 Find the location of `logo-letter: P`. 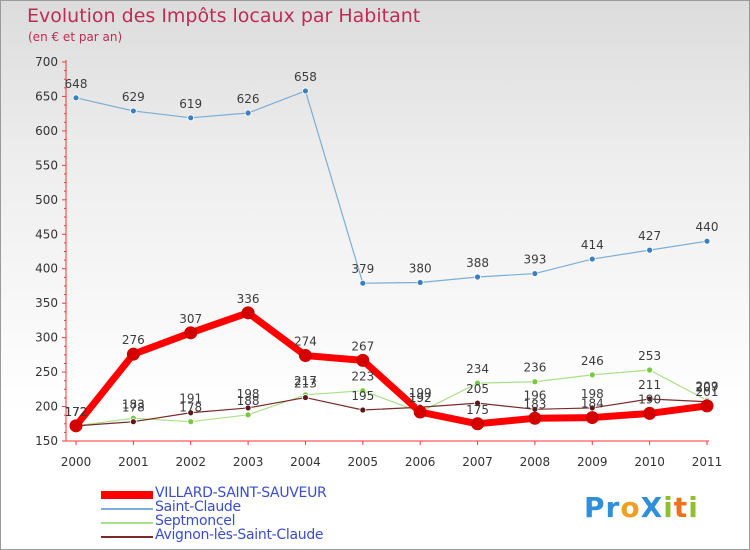

logo-letter: P is located at coordinates (595, 507).